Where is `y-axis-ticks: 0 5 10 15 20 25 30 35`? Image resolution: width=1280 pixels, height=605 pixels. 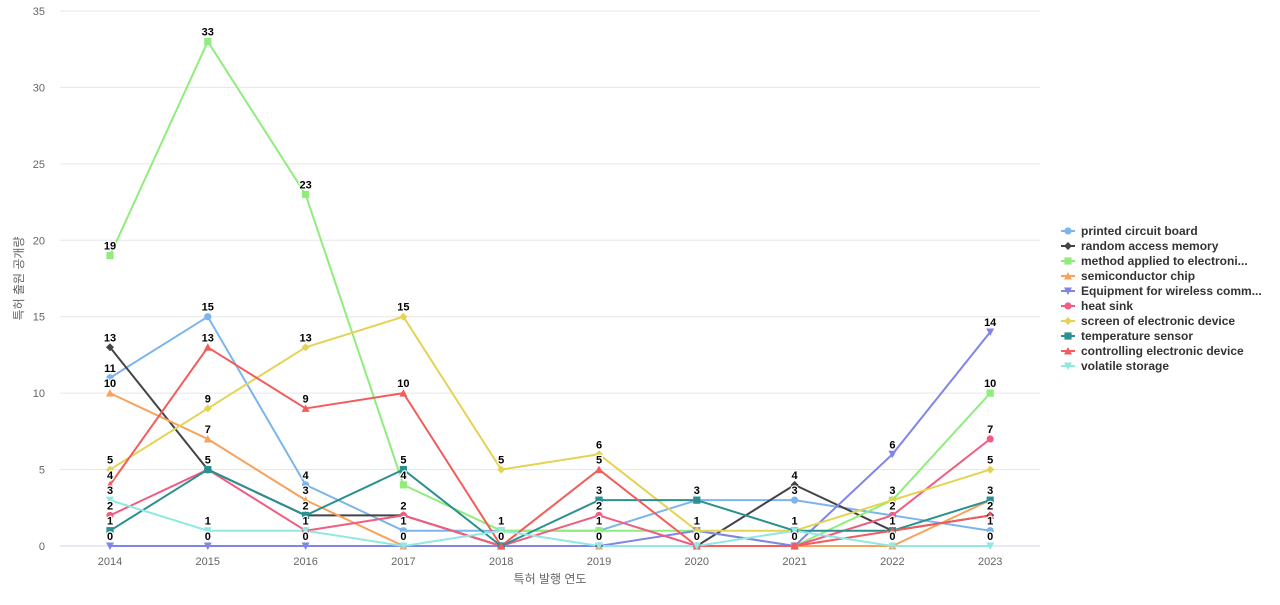 y-axis-ticks: 0 5 10 15 20 25 30 35 is located at coordinates (39, 279).